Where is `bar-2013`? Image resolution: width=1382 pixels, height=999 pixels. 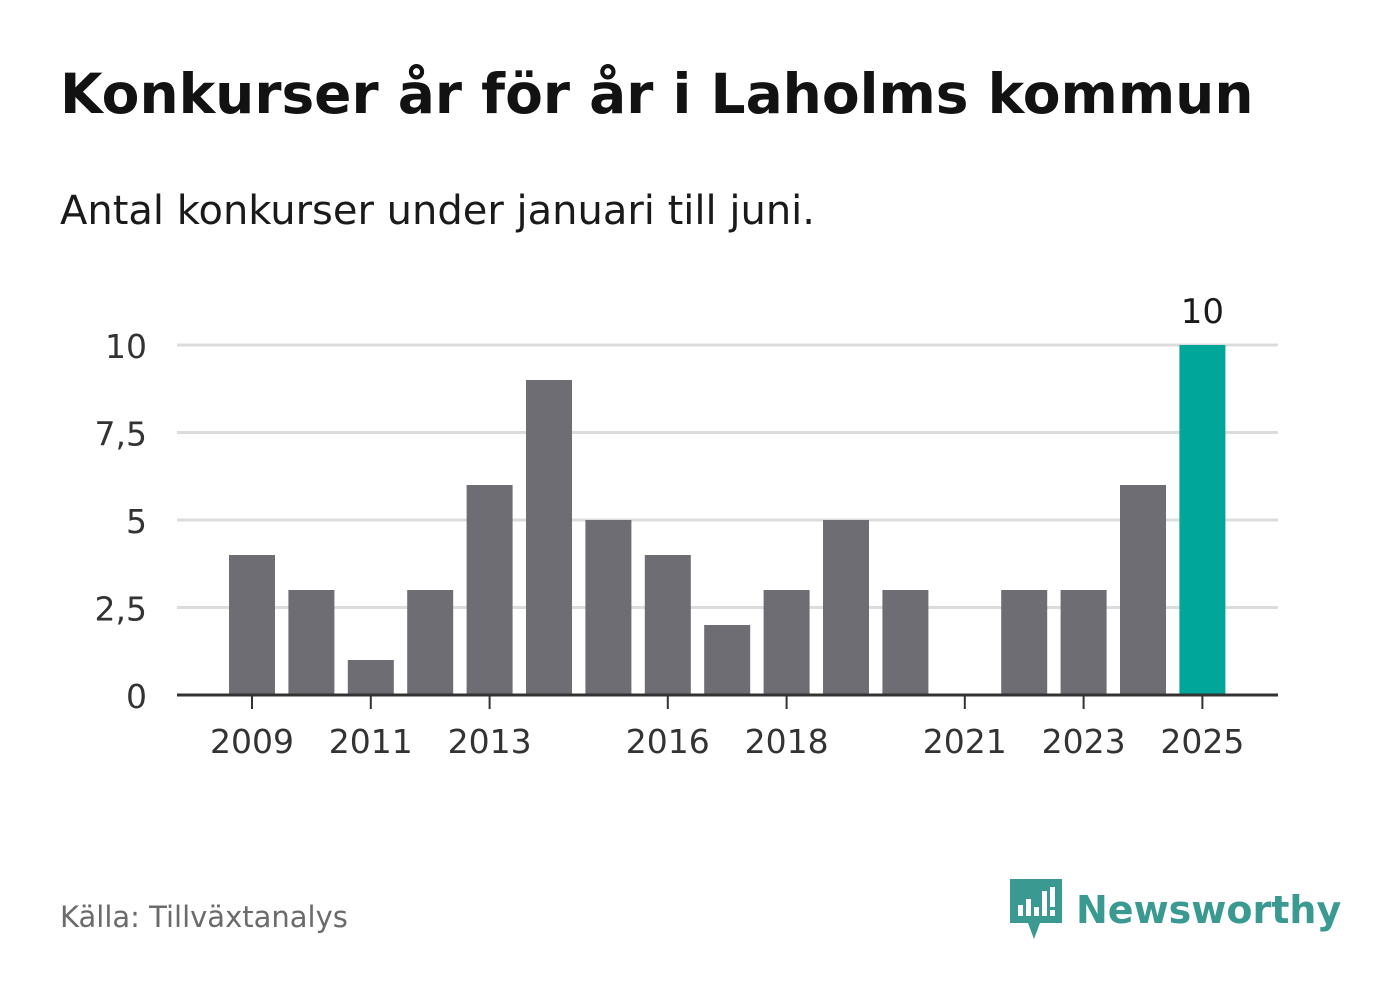
bar-2013 is located at coordinates (489, 590).